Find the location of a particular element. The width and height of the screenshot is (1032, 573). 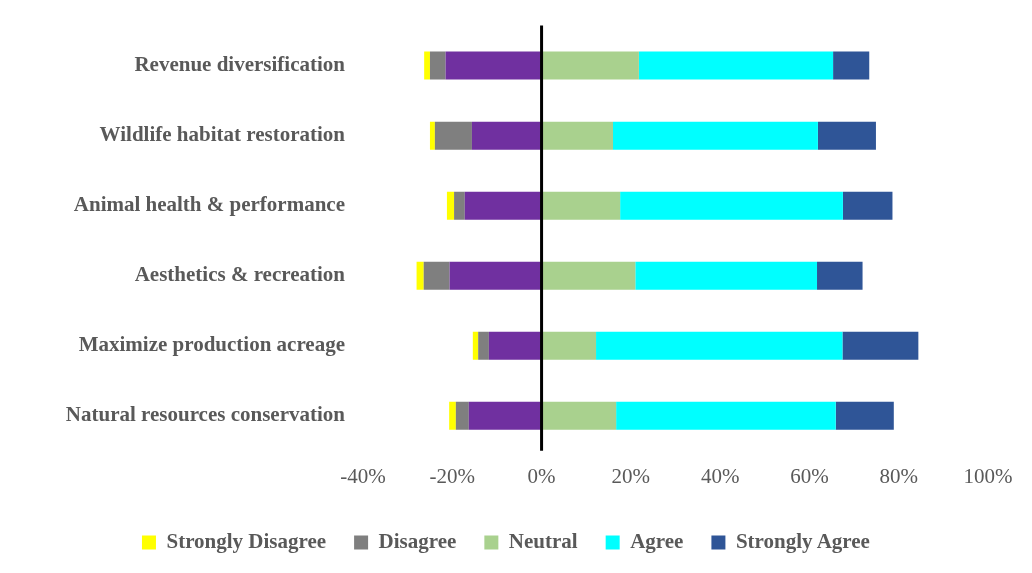

x-tick-label: -40% is located at coordinates (363, 475).